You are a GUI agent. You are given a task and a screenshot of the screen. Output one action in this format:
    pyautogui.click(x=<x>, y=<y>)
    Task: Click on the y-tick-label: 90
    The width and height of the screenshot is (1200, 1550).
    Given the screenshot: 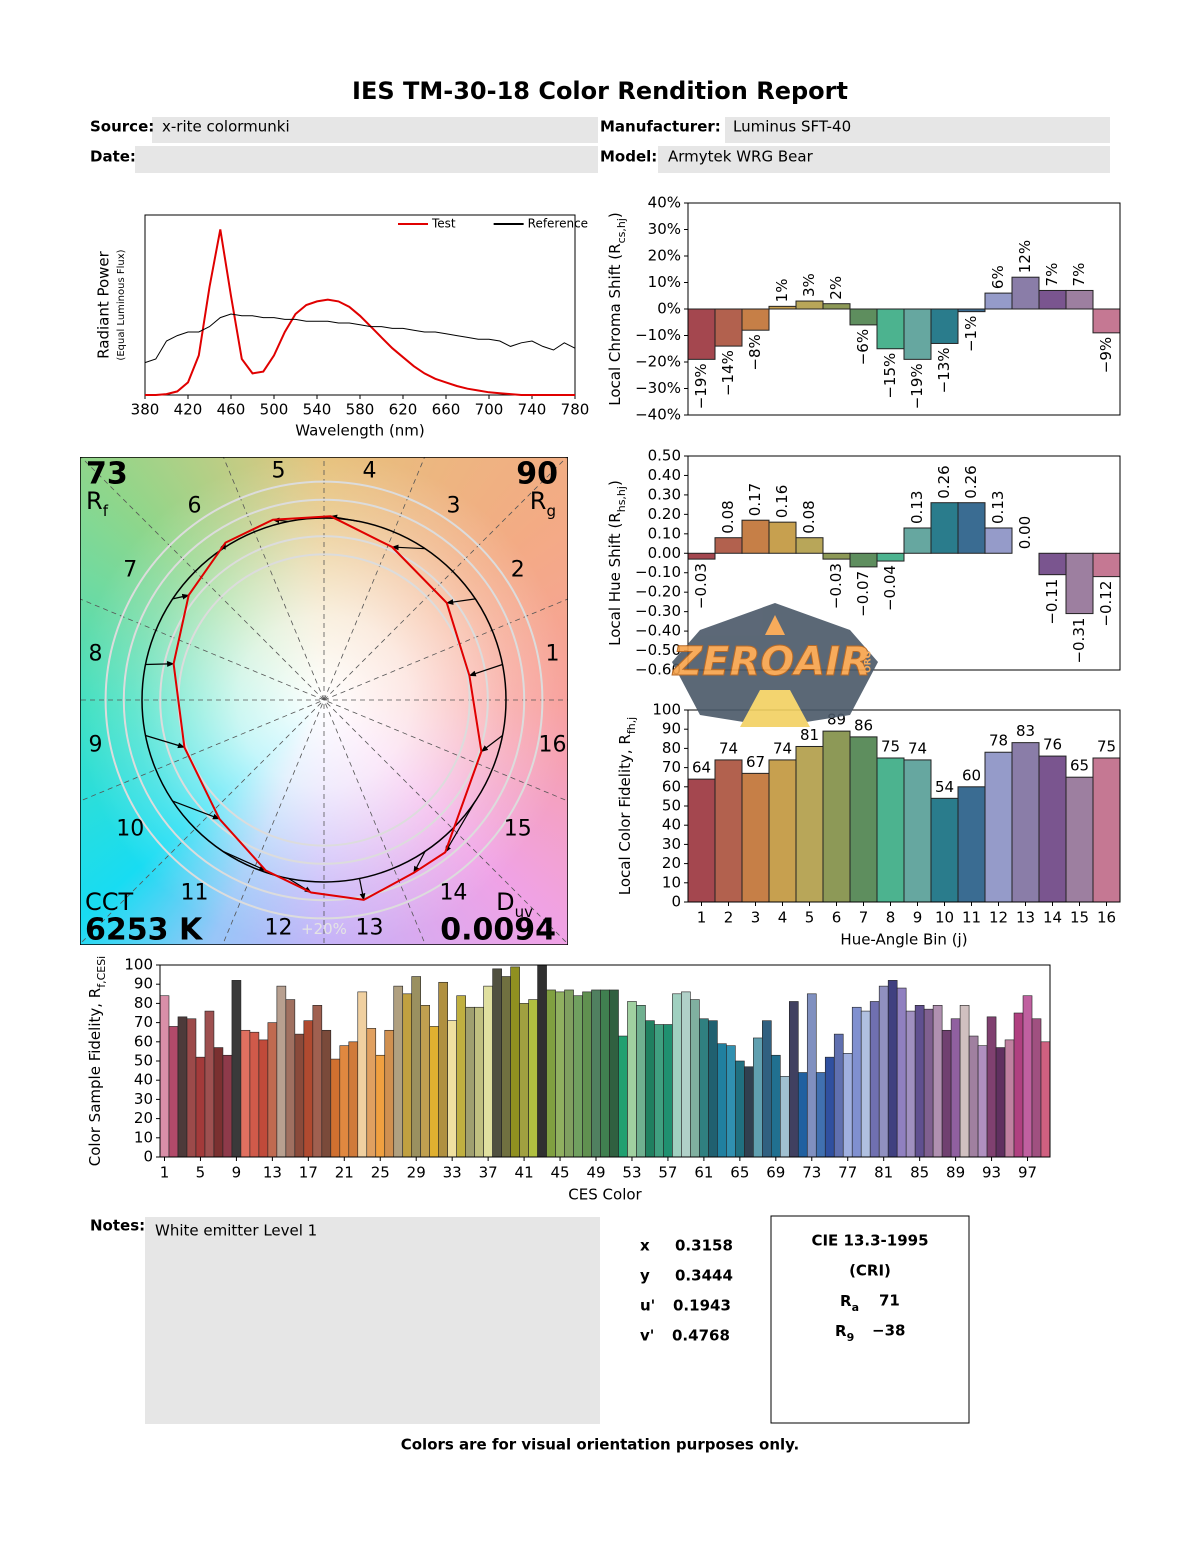 What is the action you would take?
    pyautogui.click(x=671, y=729)
    